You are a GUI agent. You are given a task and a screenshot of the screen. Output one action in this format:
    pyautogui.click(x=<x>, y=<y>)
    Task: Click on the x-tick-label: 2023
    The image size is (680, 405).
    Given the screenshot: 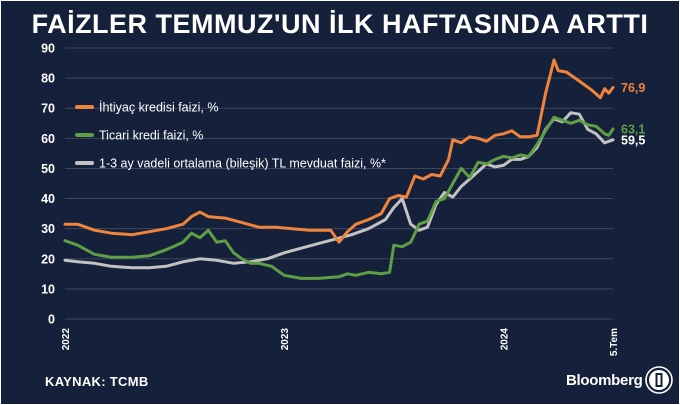 What is the action you would take?
    pyautogui.click(x=285, y=339)
    